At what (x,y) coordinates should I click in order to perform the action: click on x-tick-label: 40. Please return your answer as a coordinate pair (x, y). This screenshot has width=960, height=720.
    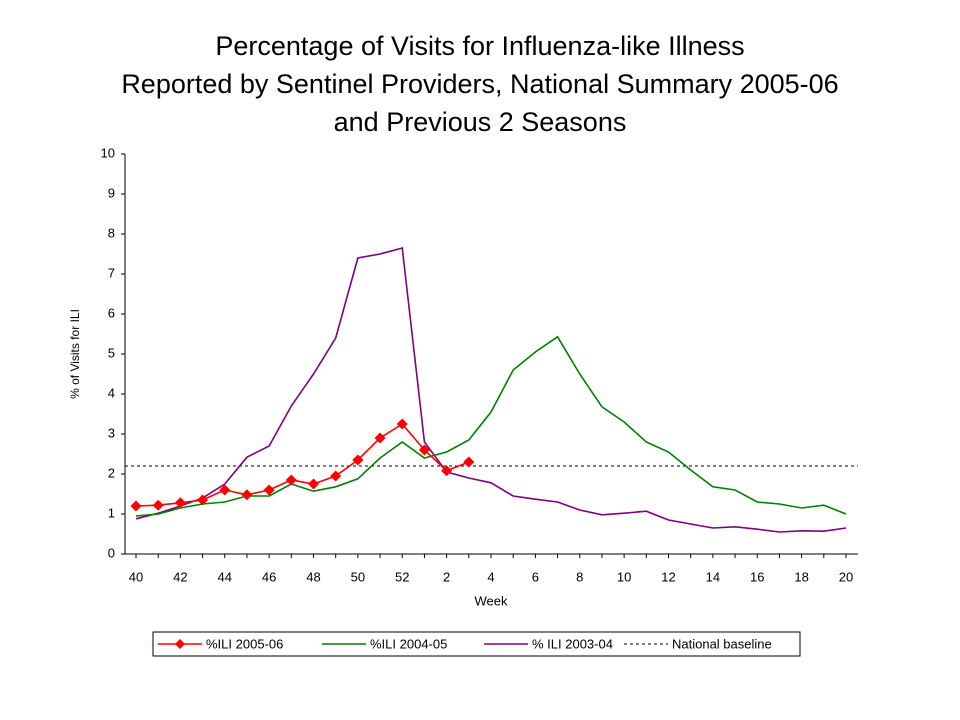
    Looking at the image, I should click on (136, 576).